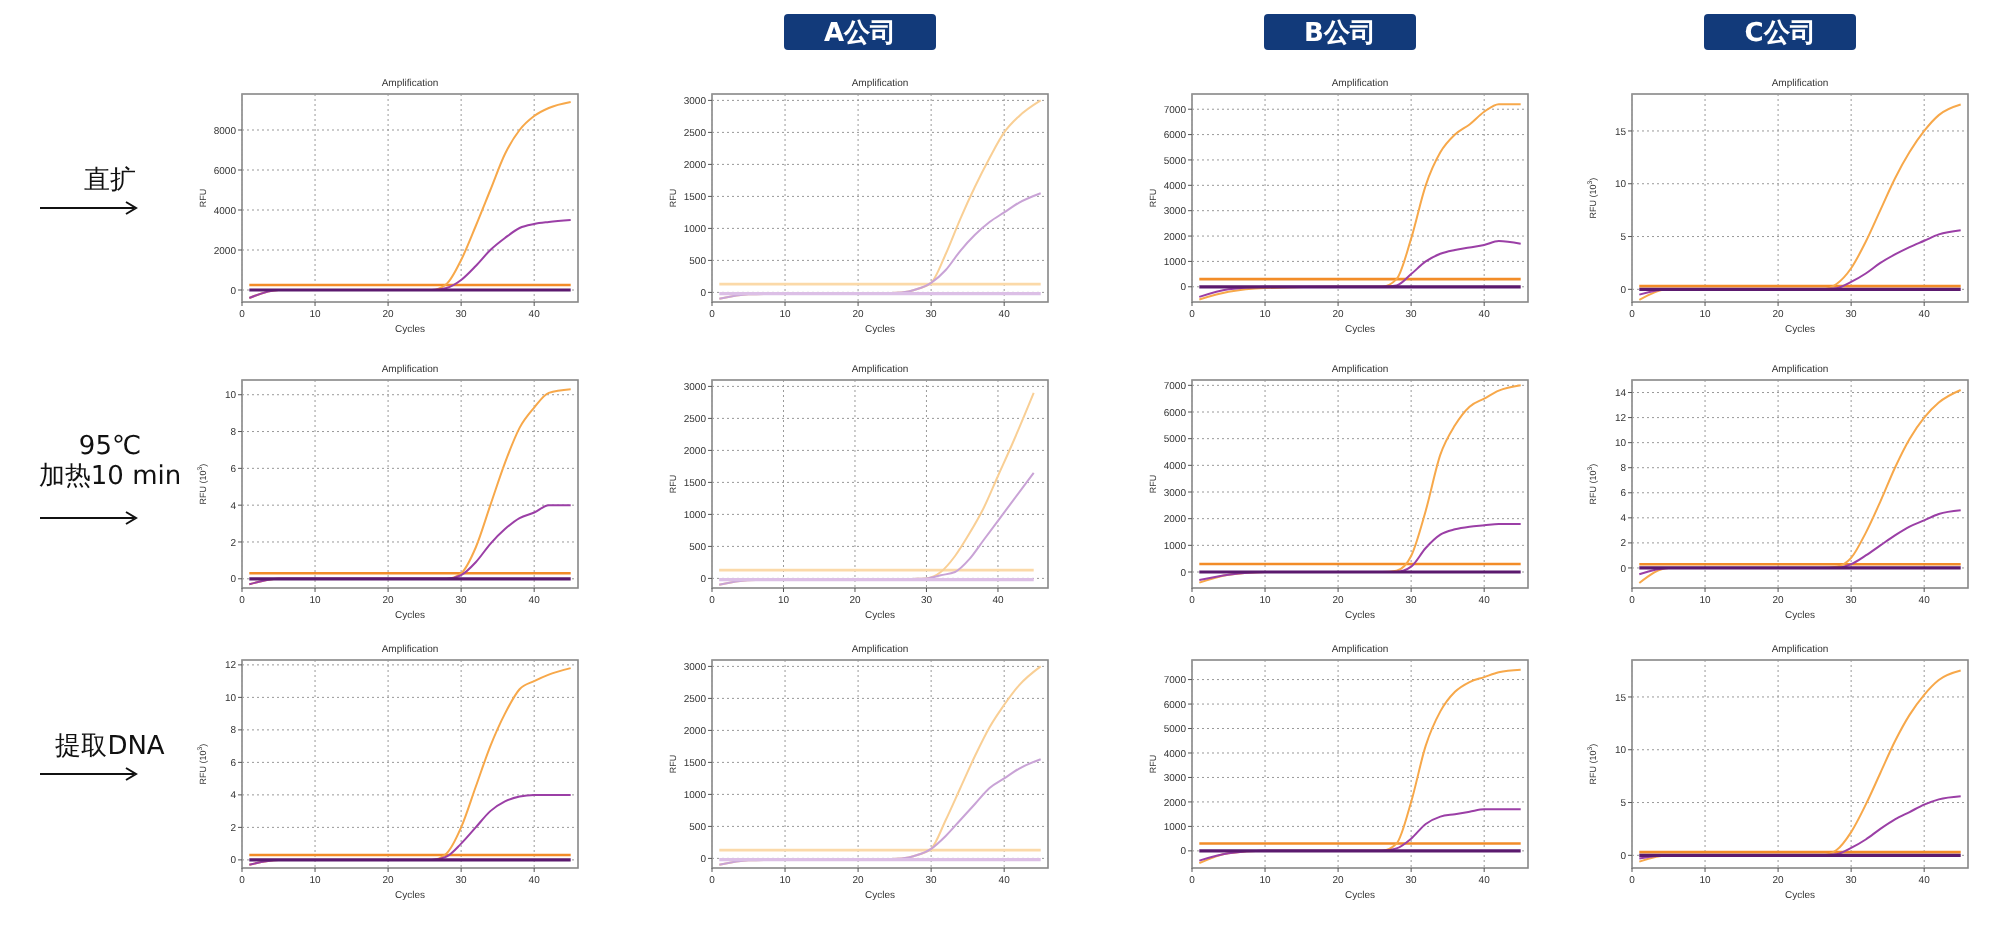 This screenshot has width=2000, height=934. Describe the element at coordinates (110, 181) in the screenshot. I see `text: 直扩` at that location.